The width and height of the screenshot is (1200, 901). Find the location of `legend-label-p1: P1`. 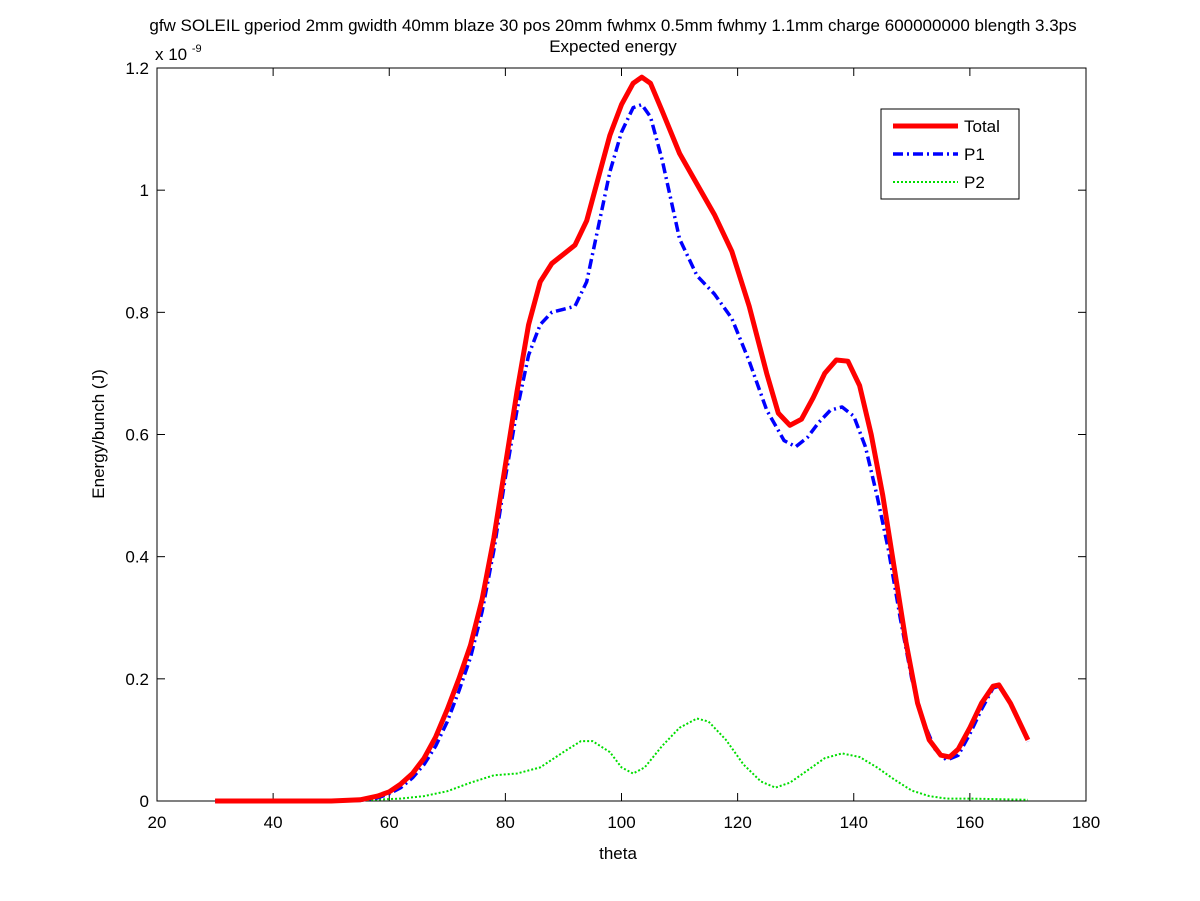

legend-label-p1: P1 is located at coordinates (974, 154).